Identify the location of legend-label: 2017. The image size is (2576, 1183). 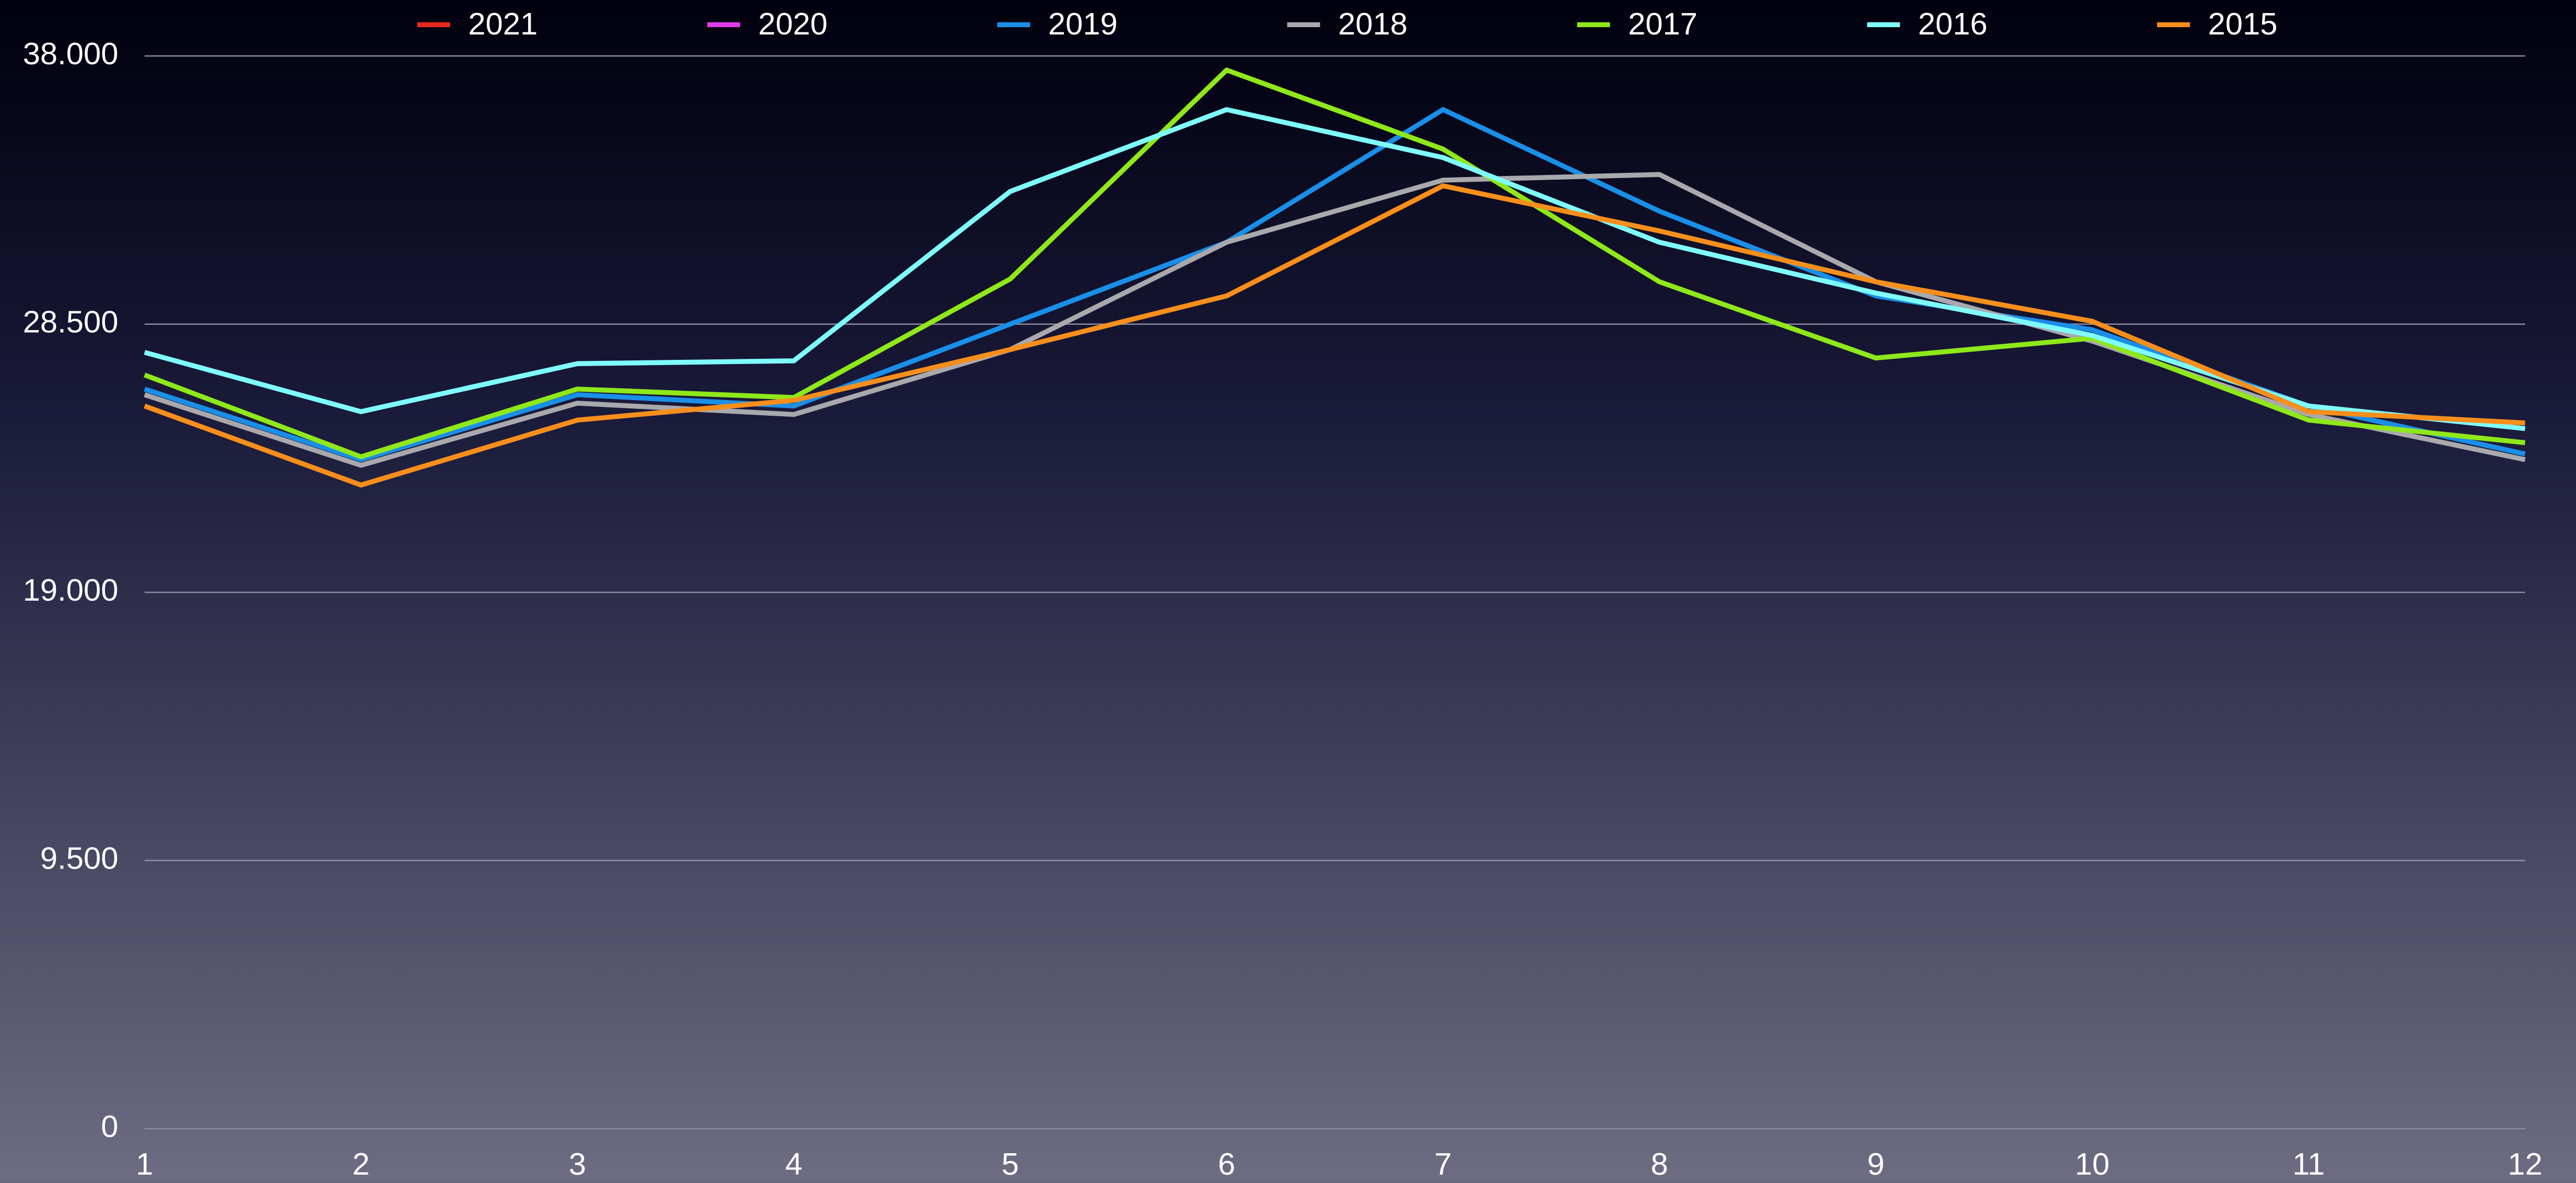
(1662, 23).